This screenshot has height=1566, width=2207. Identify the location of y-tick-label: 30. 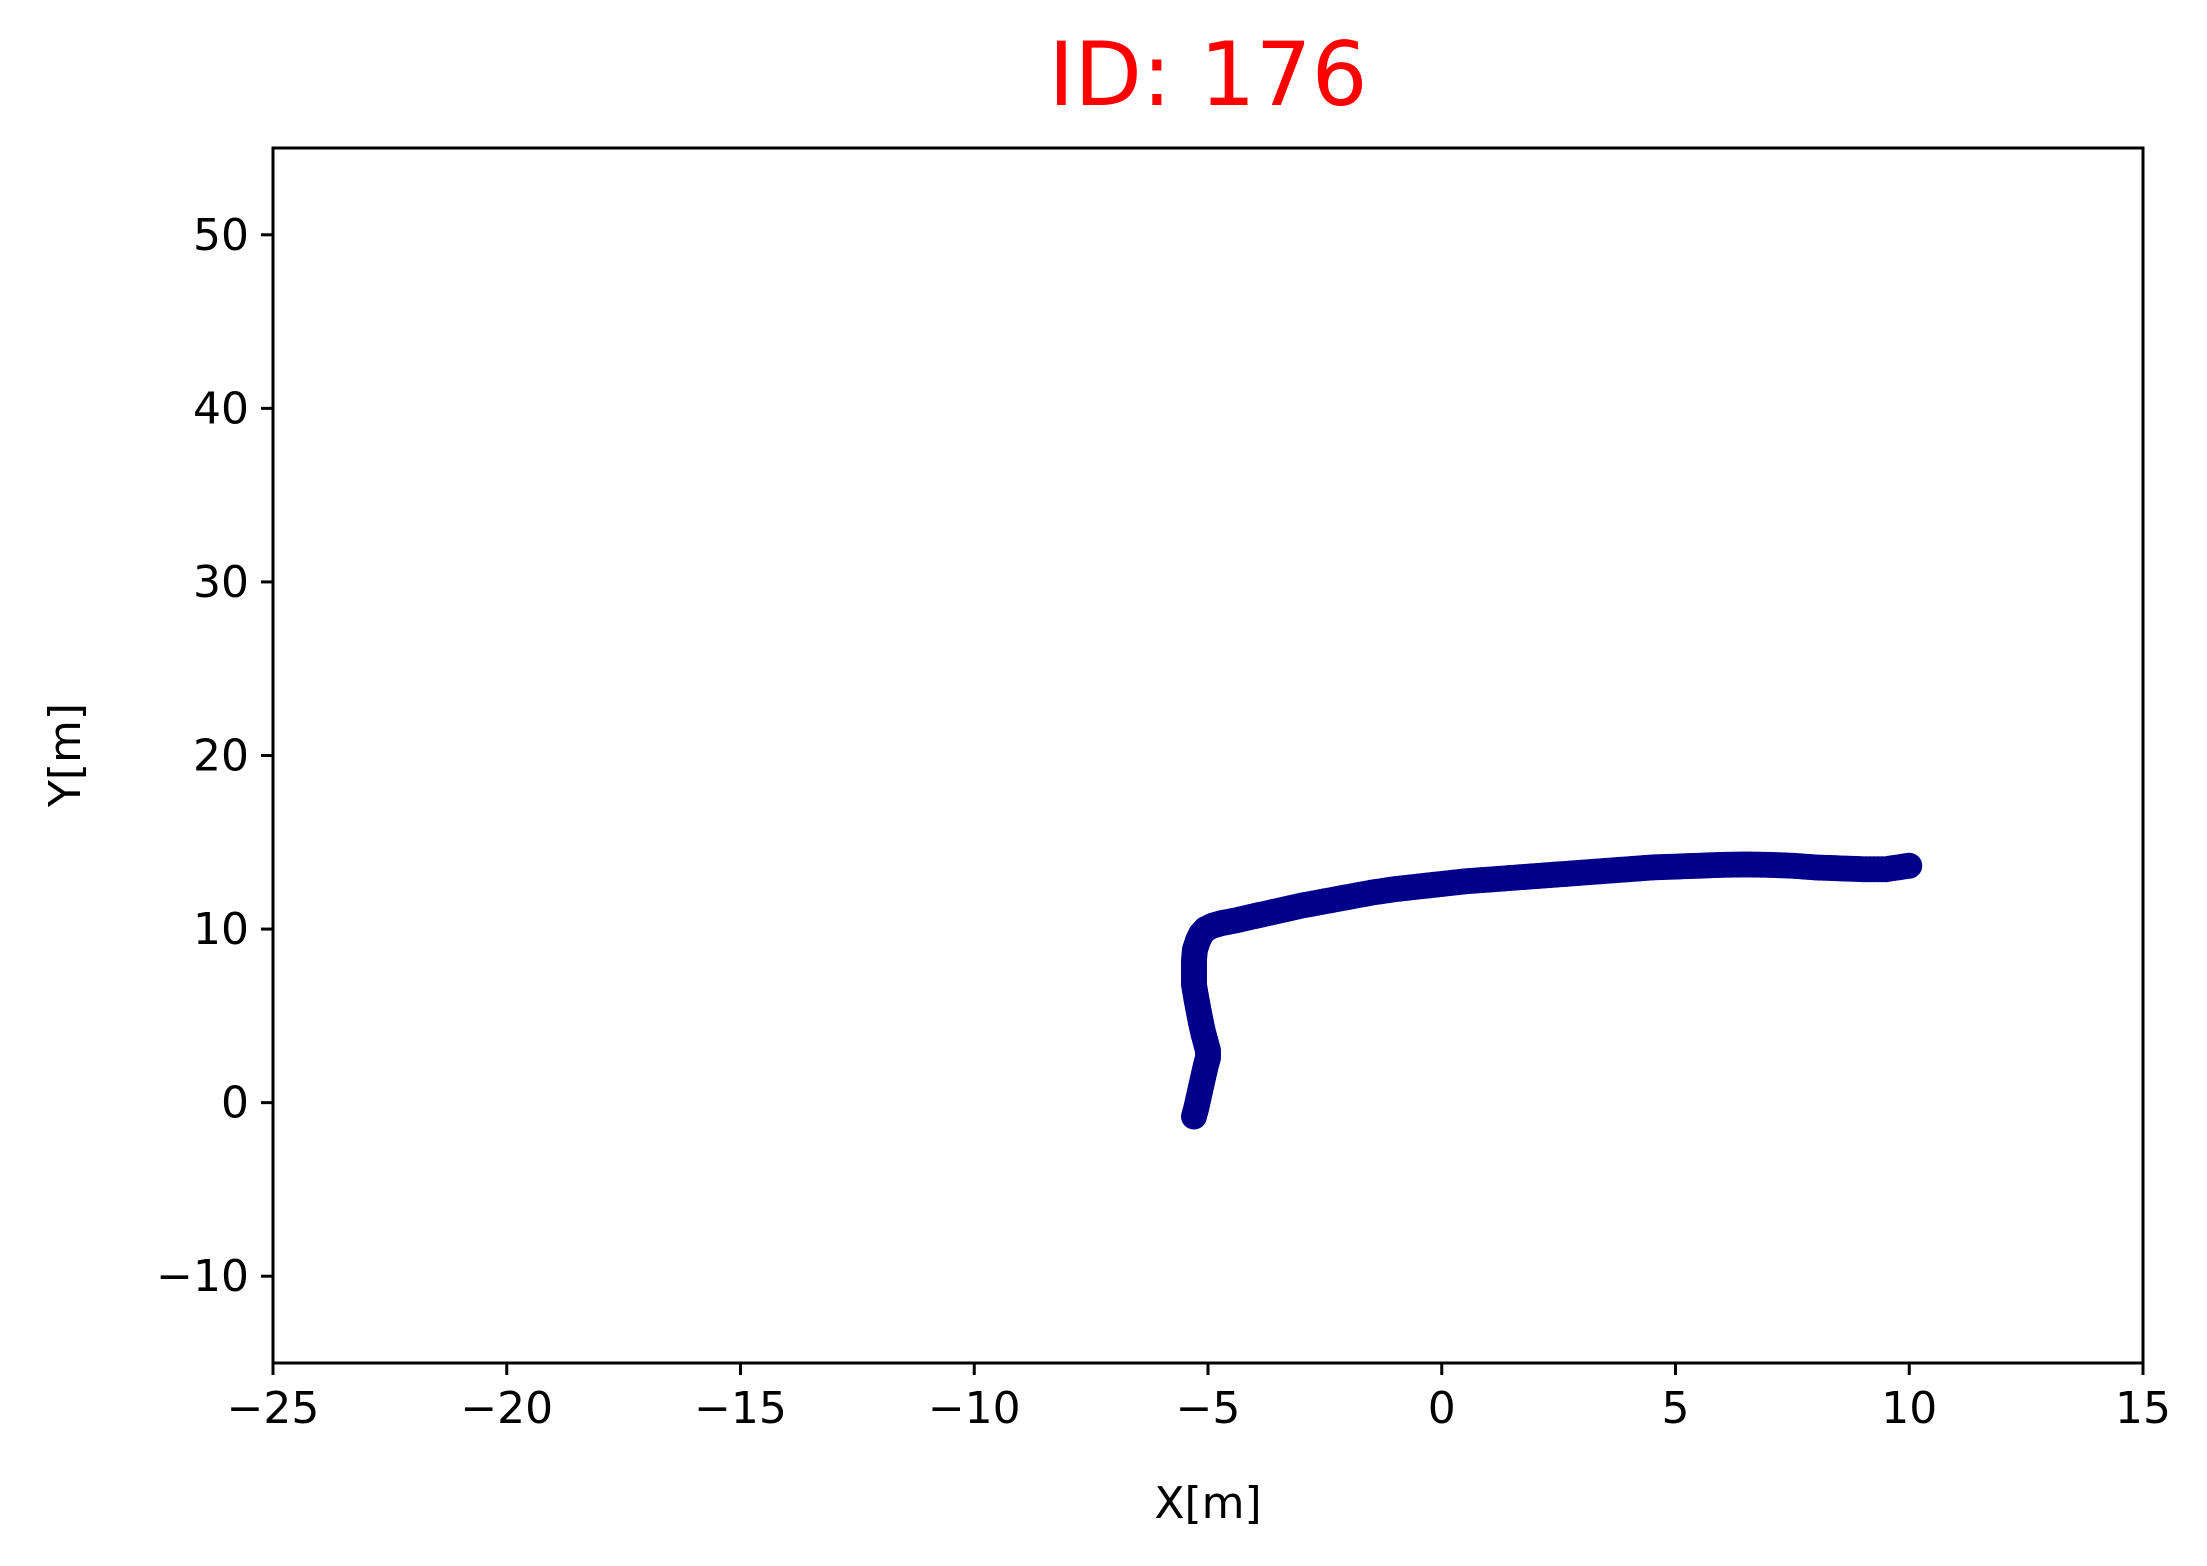
(221, 582).